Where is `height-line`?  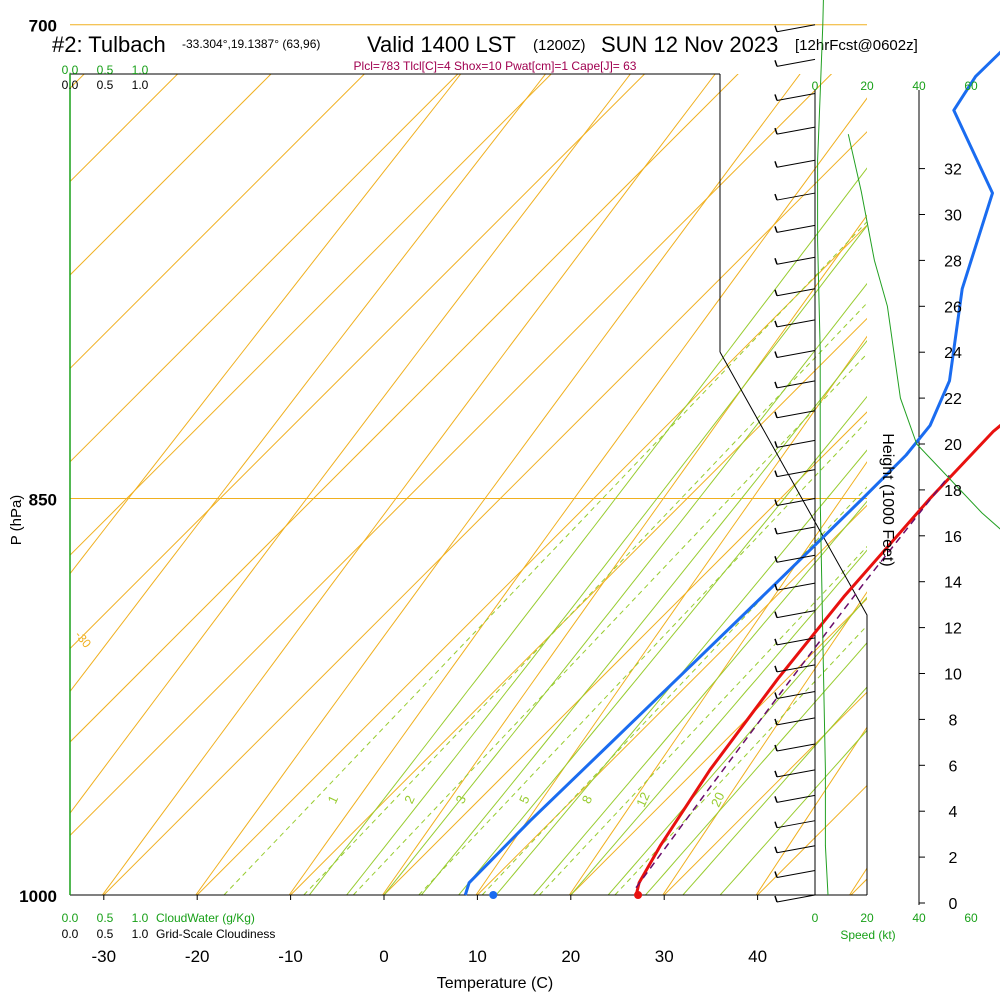
height-line is located at coordinates (923, 332).